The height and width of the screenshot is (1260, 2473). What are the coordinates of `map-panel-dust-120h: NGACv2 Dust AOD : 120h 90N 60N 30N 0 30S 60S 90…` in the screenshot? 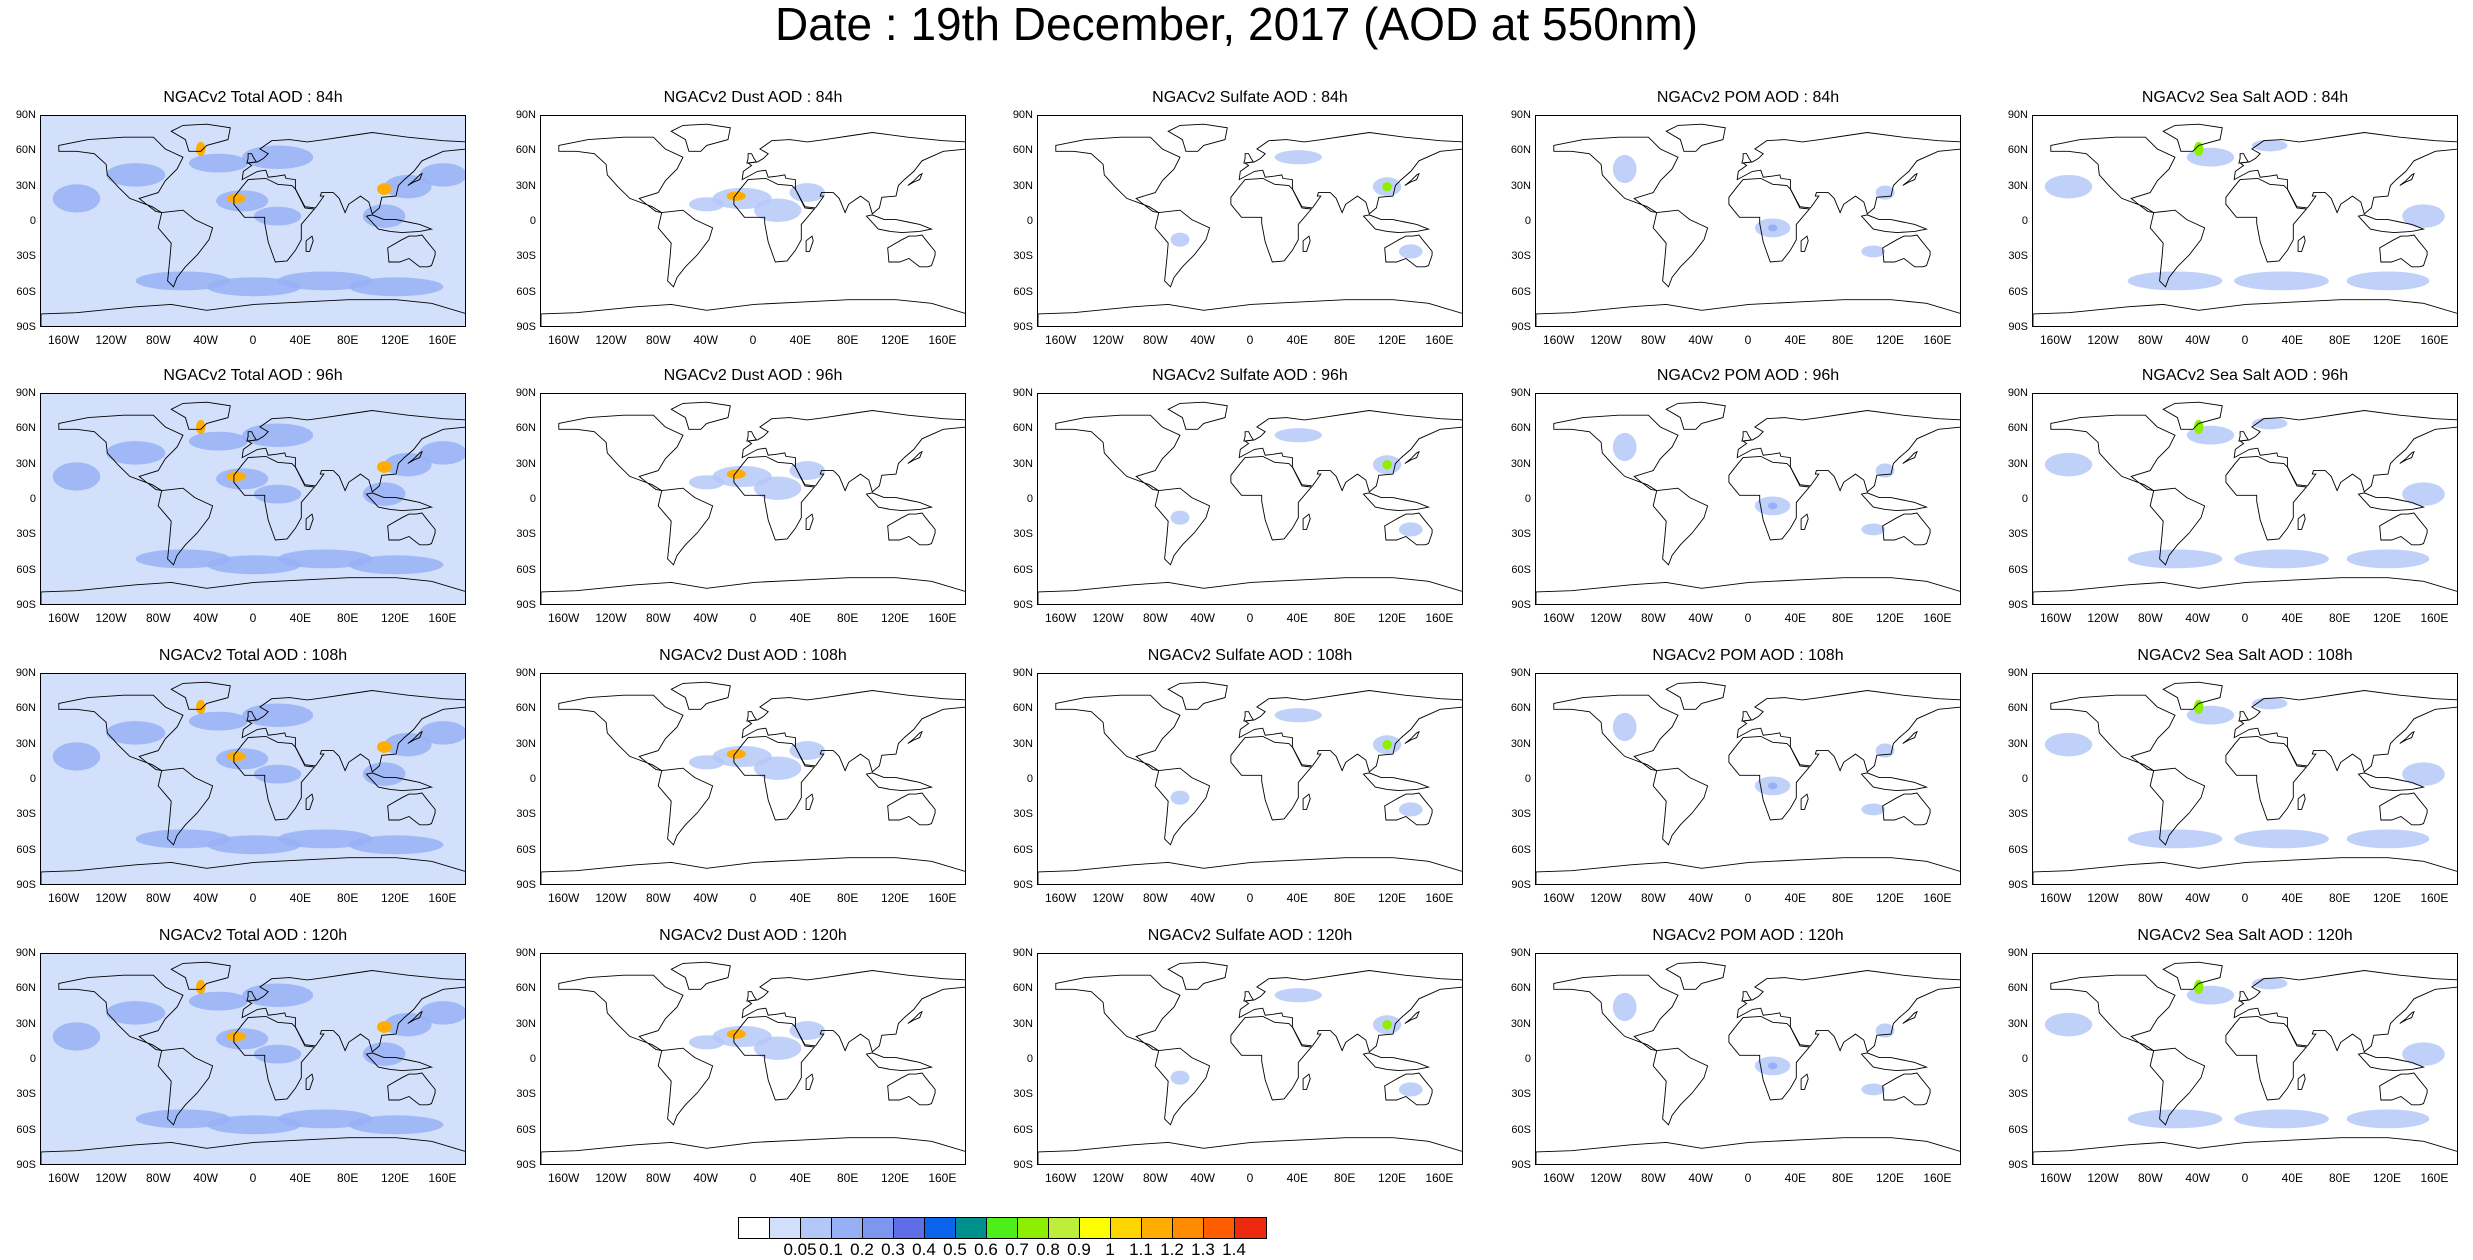 It's located at (735, 1057).